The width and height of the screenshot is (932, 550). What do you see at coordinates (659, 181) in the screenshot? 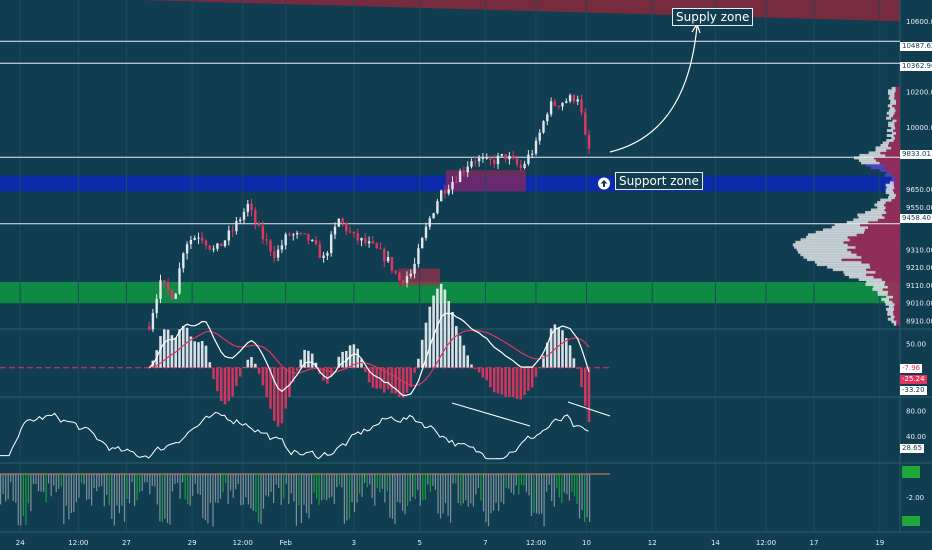
I see `support-zone-label: Support zone` at bounding box center [659, 181].